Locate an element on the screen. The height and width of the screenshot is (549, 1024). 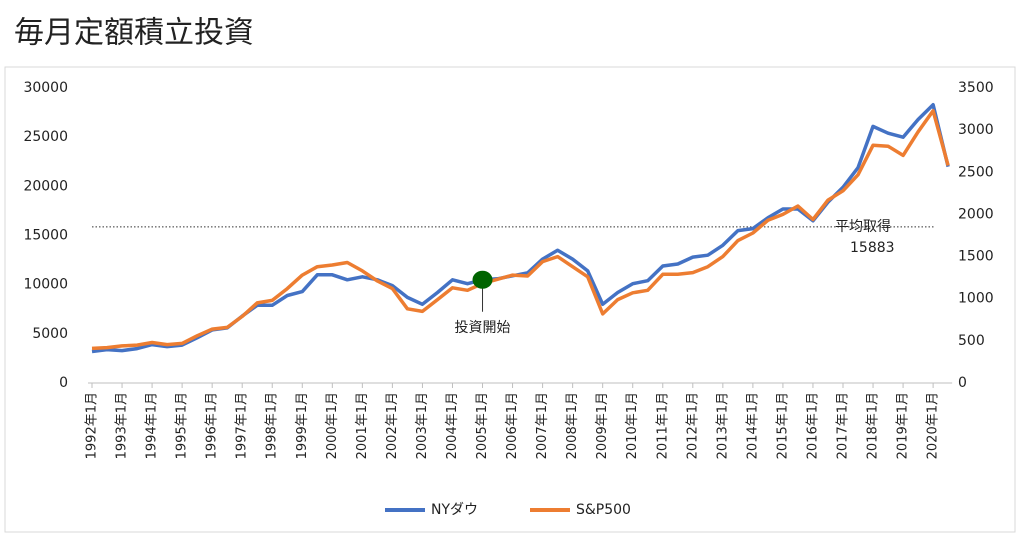
x-tick-label: 1997年1月 is located at coordinates (242, 425).